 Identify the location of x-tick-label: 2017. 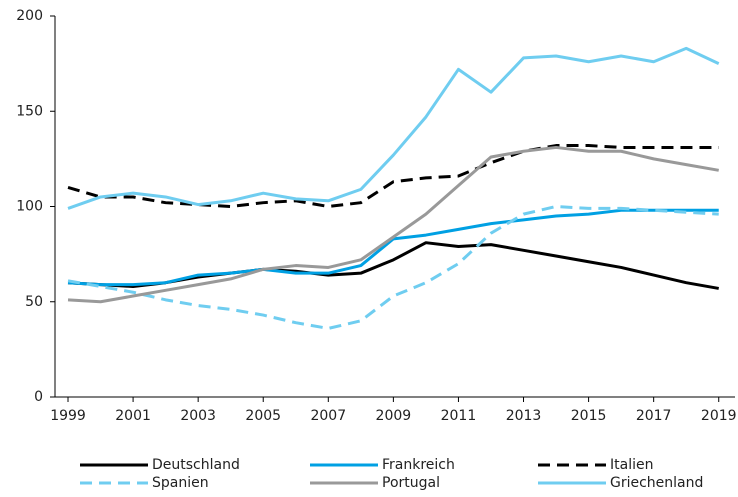
(654, 416).